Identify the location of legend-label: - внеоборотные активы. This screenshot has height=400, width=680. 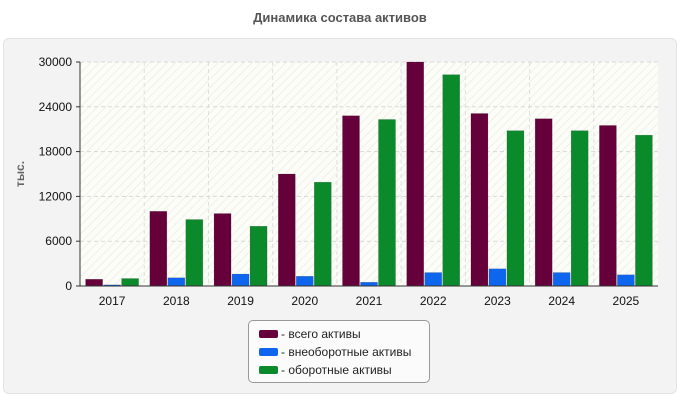
(346, 352).